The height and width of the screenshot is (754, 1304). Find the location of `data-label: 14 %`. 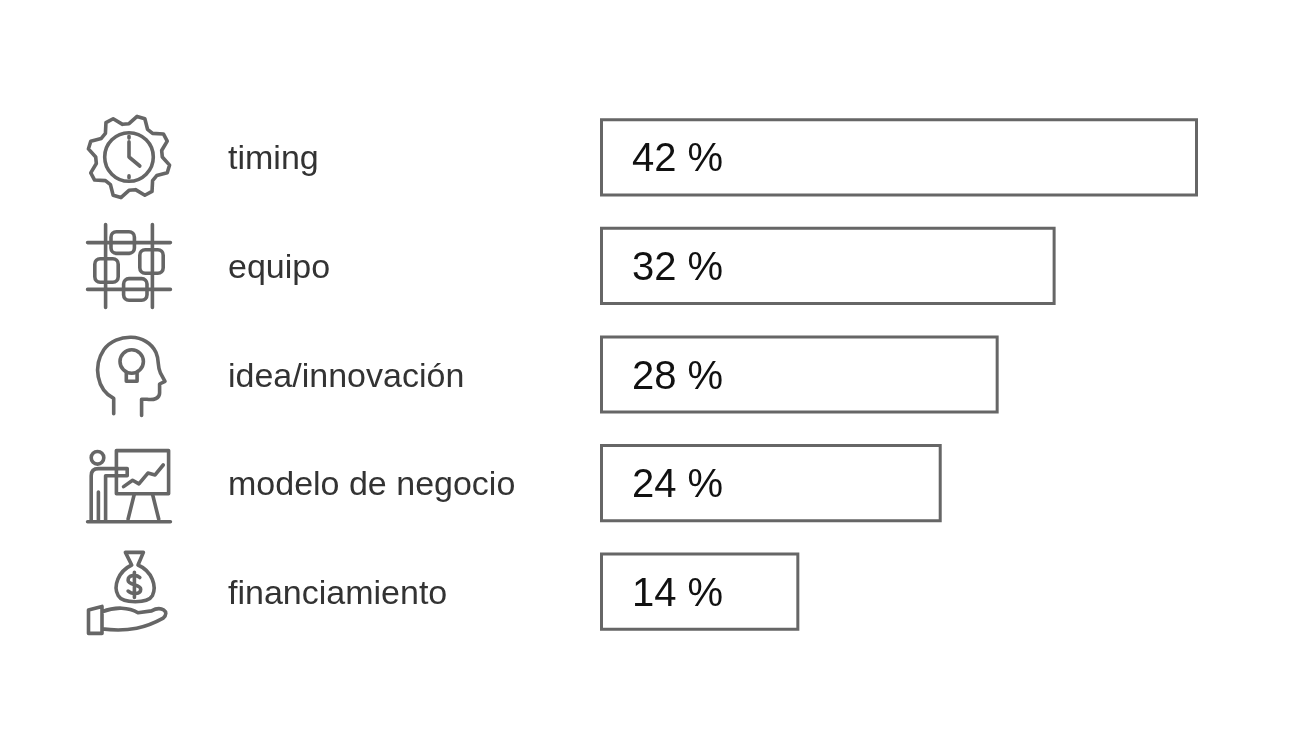

data-label: 14 % is located at coordinates (678, 591).